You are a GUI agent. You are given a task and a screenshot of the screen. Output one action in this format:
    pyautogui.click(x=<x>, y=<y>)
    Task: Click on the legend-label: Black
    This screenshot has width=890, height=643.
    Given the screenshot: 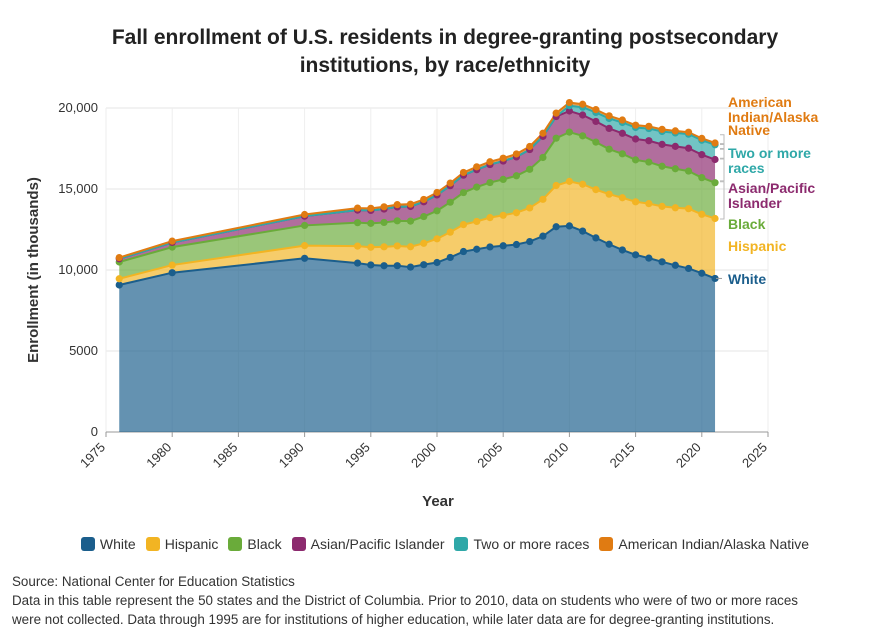 What is the action you would take?
    pyautogui.click(x=264, y=544)
    